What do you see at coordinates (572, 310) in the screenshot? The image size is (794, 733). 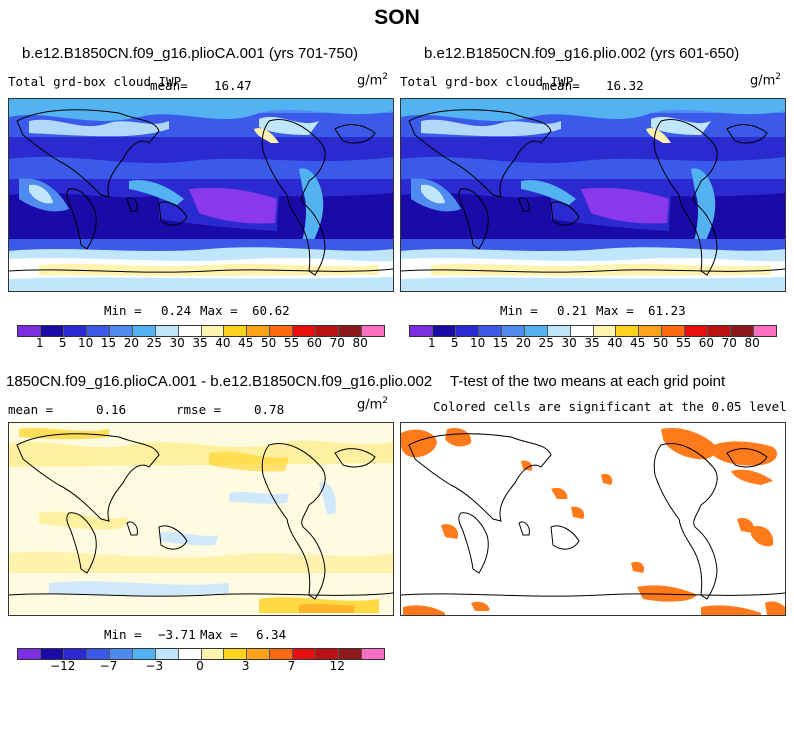 I see `min-value-top-right: 0.21` at bounding box center [572, 310].